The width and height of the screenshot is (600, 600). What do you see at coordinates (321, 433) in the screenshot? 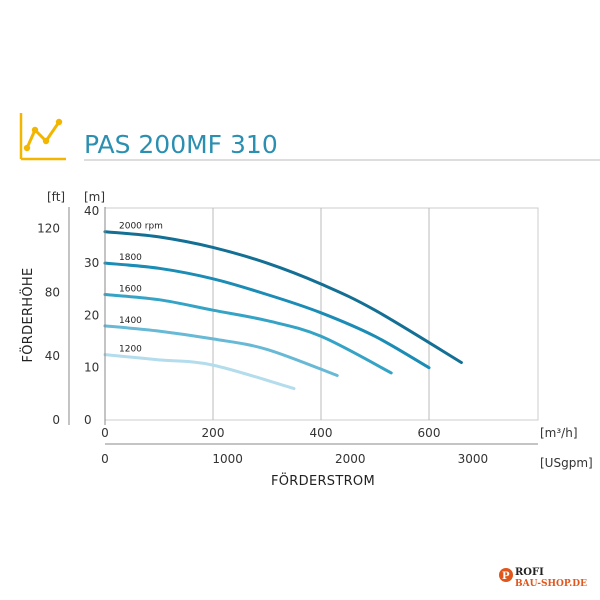
I see `x-tick-label: 400` at bounding box center [321, 433].